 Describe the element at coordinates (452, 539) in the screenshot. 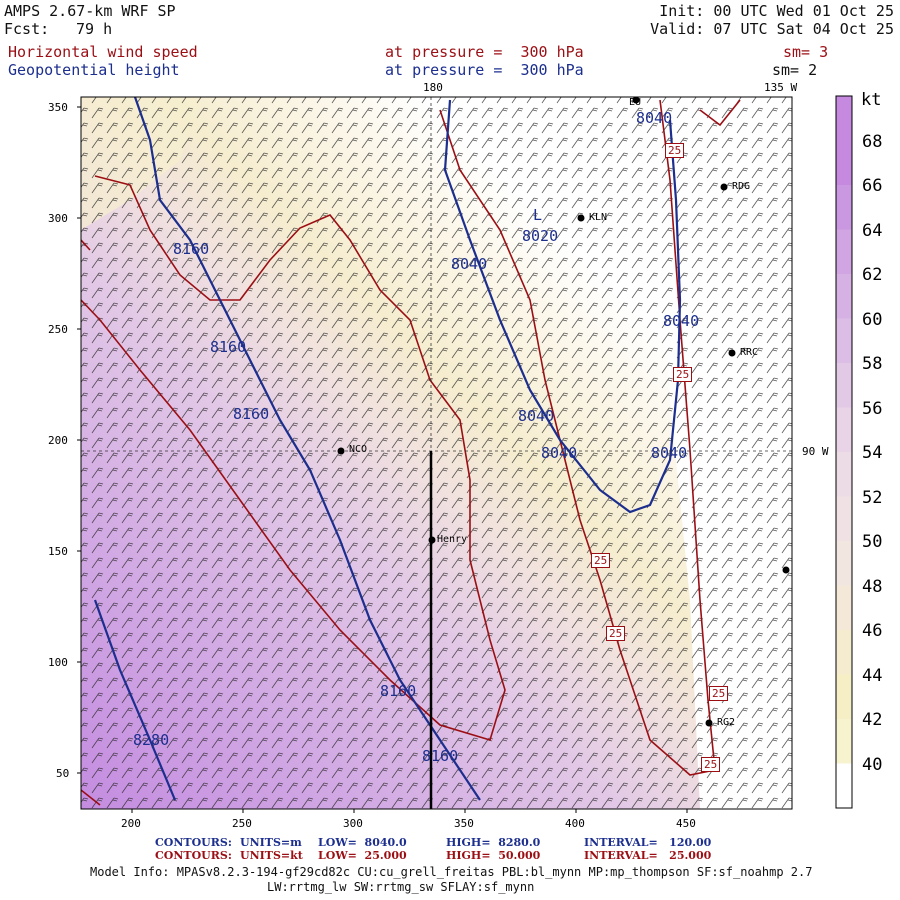

I see `station-label: Henry` at that location.